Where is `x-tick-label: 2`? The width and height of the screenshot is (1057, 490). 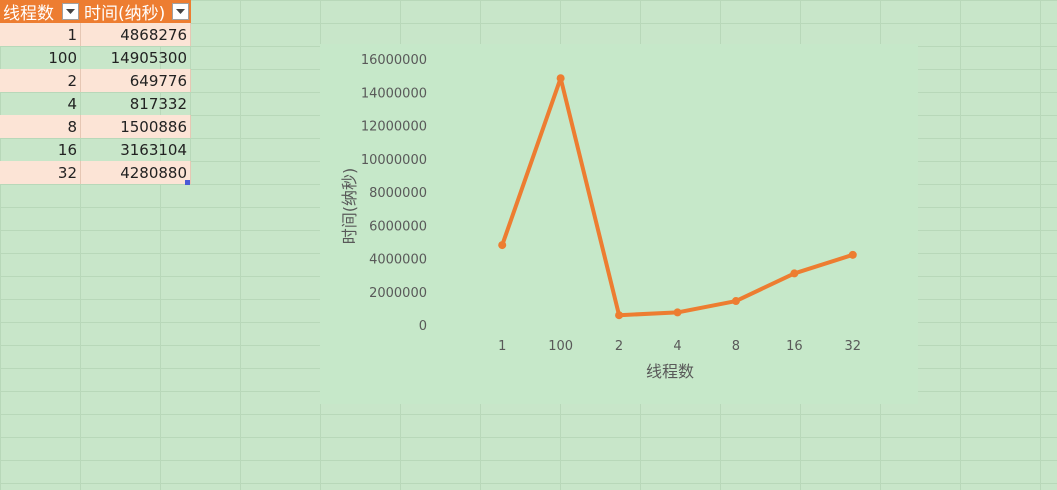
x-tick-label: 2 is located at coordinates (619, 346).